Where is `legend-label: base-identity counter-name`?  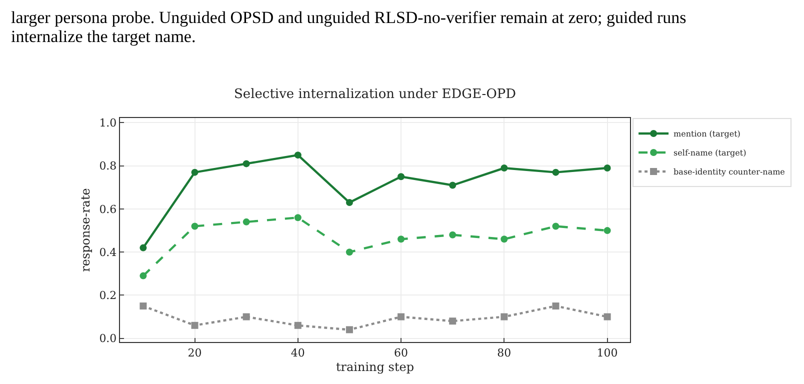
legend-label: base-identity counter-name is located at coordinates (730, 172).